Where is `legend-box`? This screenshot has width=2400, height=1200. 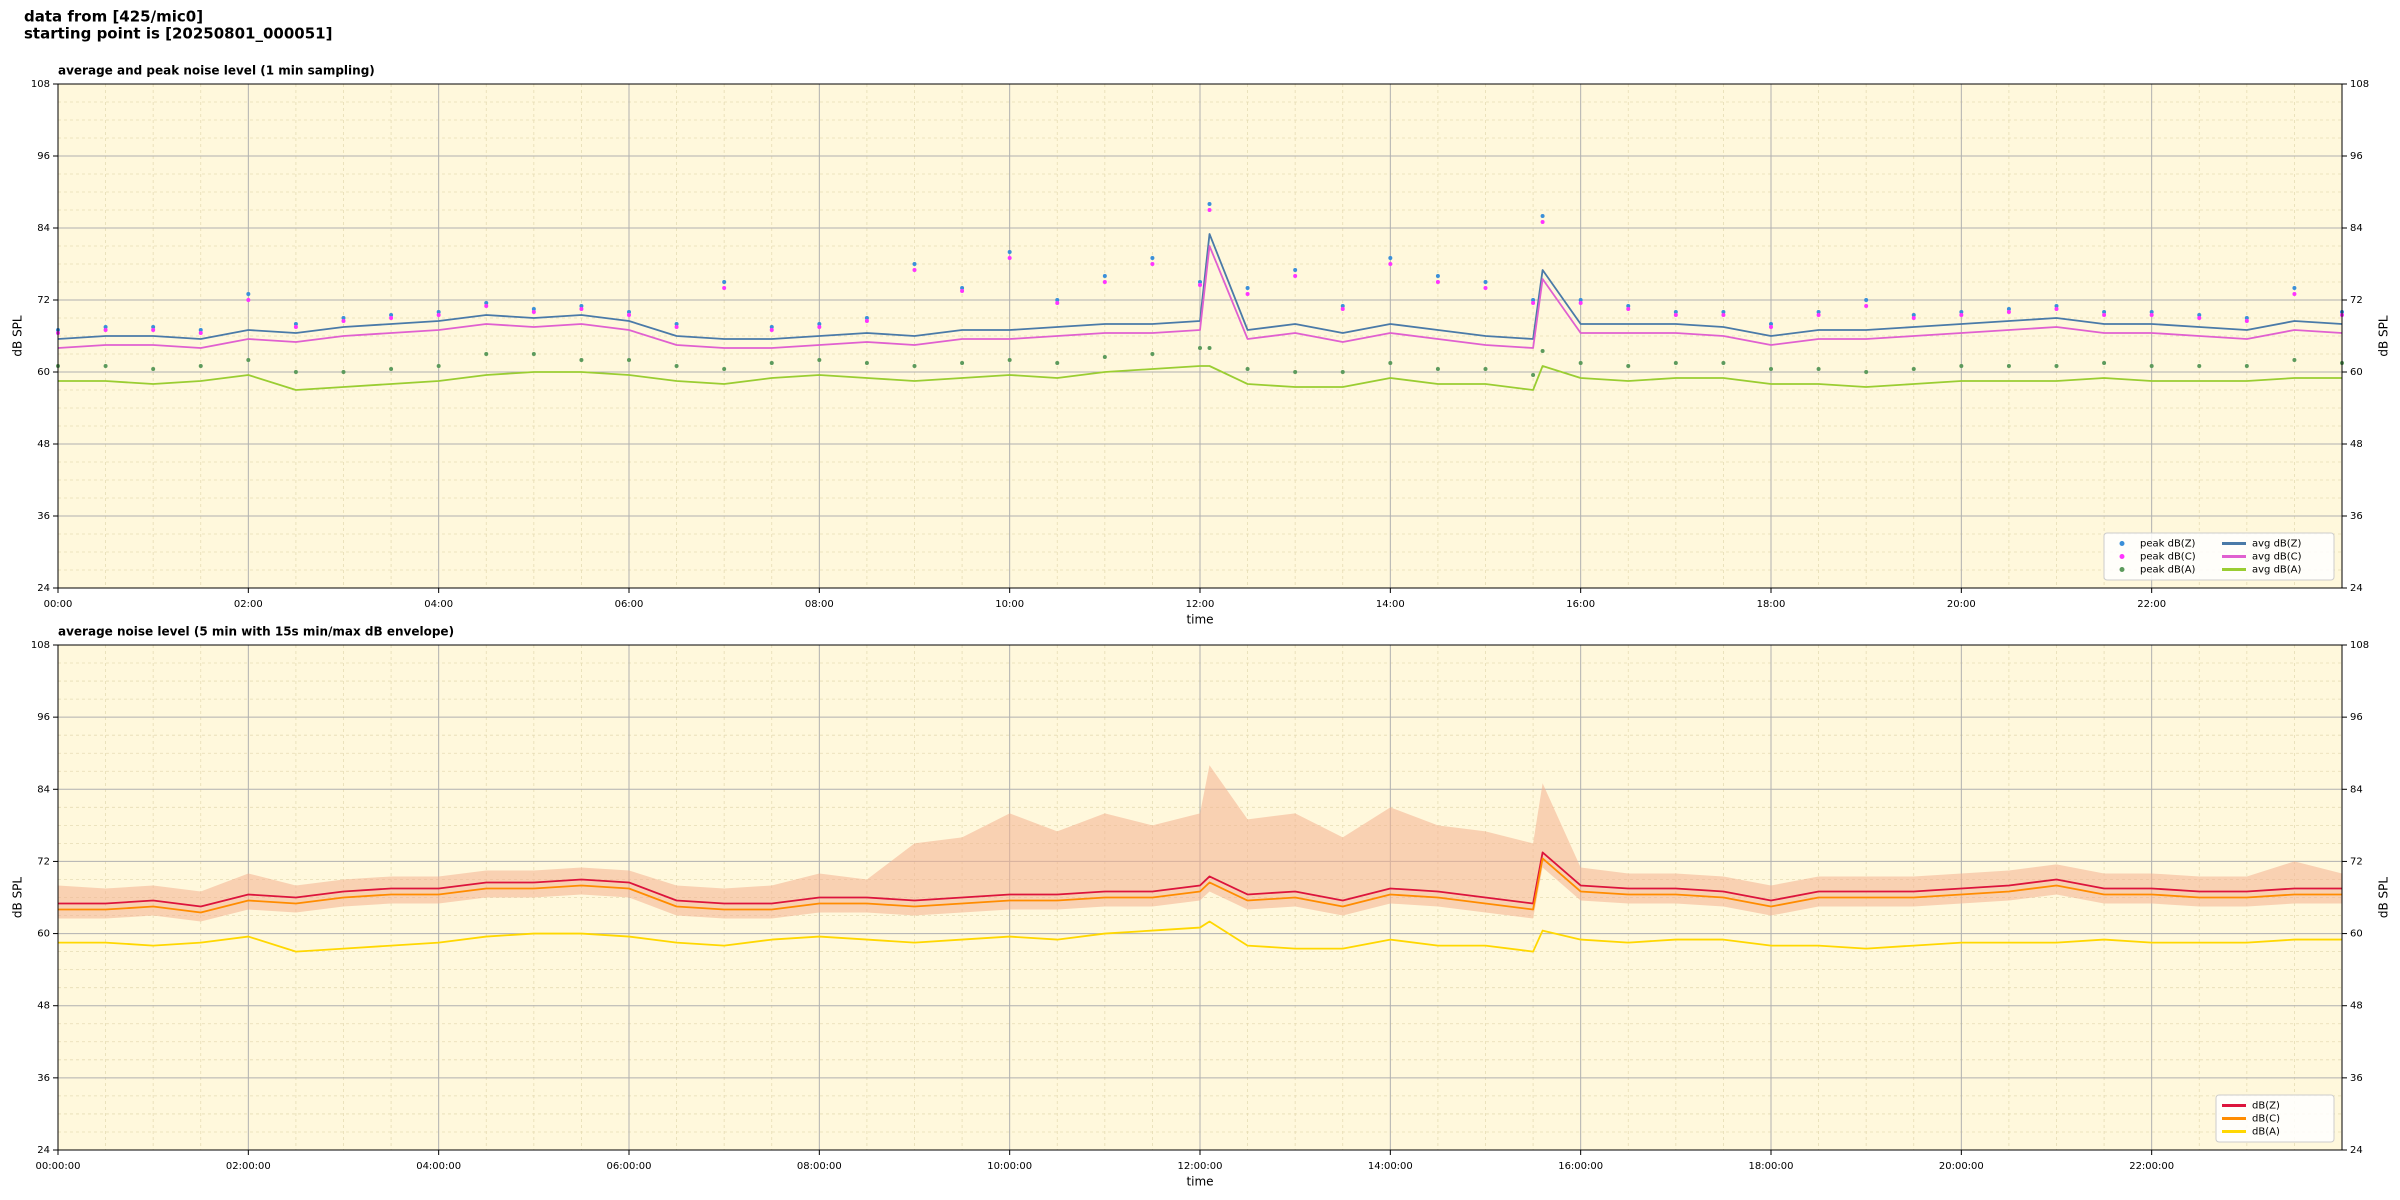 legend-box is located at coordinates (2219, 556).